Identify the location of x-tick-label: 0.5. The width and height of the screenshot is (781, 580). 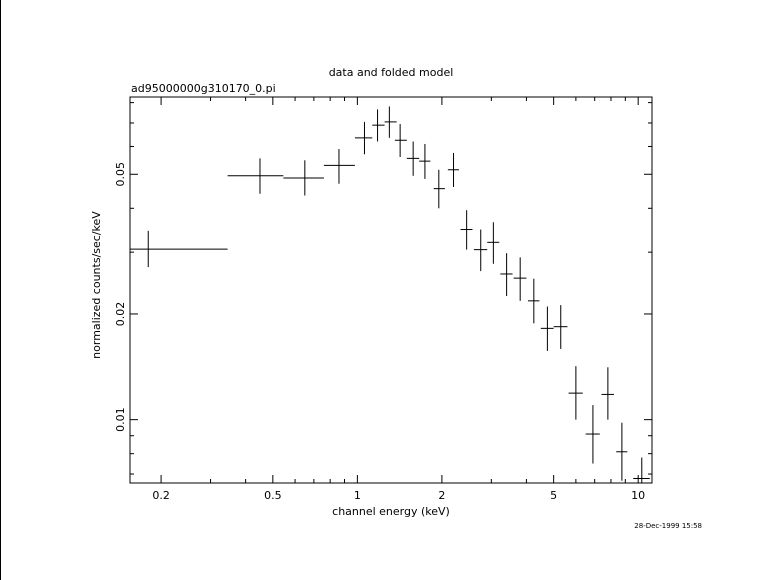
(273, 495).